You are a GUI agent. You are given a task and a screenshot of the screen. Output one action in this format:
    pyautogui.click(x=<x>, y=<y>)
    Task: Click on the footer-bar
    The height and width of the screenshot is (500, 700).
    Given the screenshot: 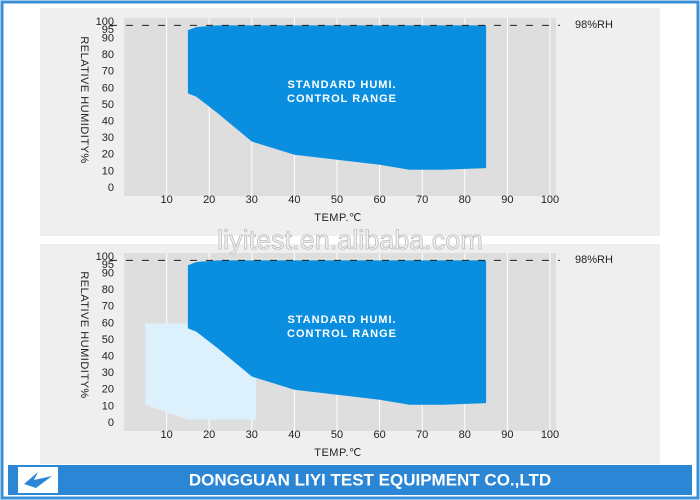 What is the action you would take?
    pyautogui.click(x=350, y=480)
    